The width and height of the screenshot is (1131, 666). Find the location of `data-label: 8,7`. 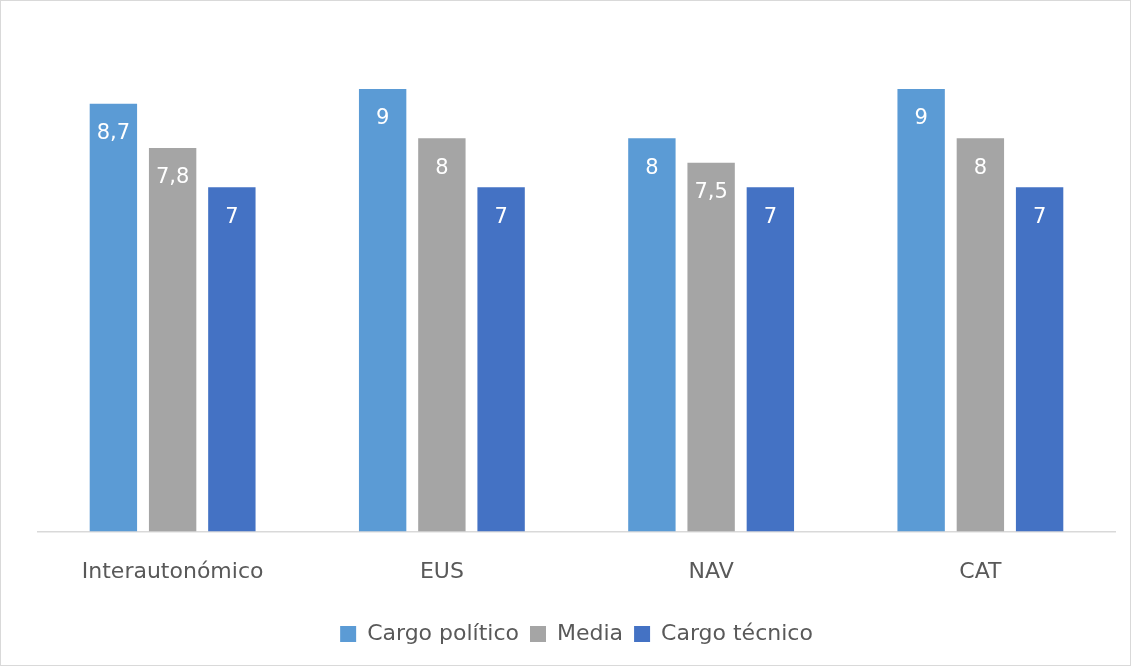

data-label: 8,7 is located at coordinates (113, 132).